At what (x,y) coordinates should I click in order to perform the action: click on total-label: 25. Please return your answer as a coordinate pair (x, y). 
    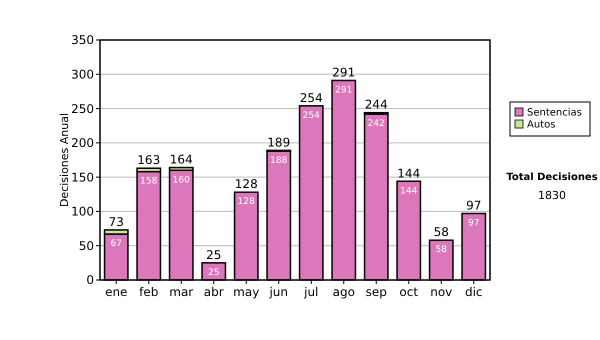
    Looking at the image, I should click on (214, 255).